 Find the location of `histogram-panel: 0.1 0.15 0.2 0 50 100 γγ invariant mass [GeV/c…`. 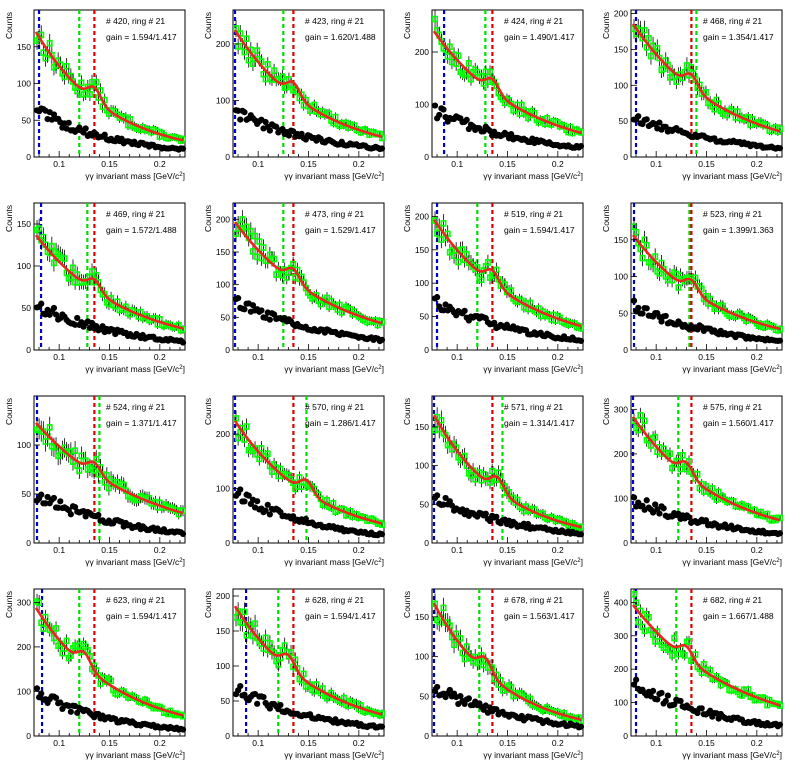

histogram-panel: 0.1 0.15 0.2 0 50 100 γγ invariant mass [GeV/c… is located at coordinates (99, 482).